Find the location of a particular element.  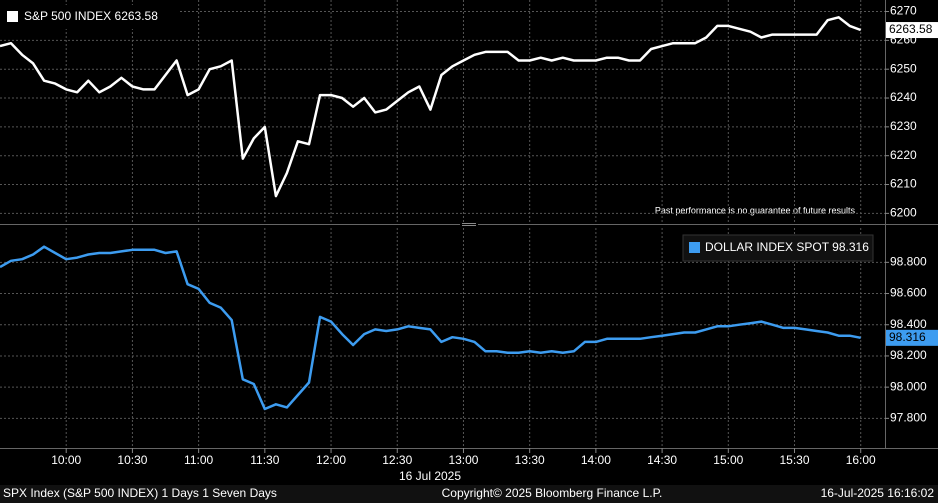

y-tick-label: 97.800 is located at coordinates (908, 418).